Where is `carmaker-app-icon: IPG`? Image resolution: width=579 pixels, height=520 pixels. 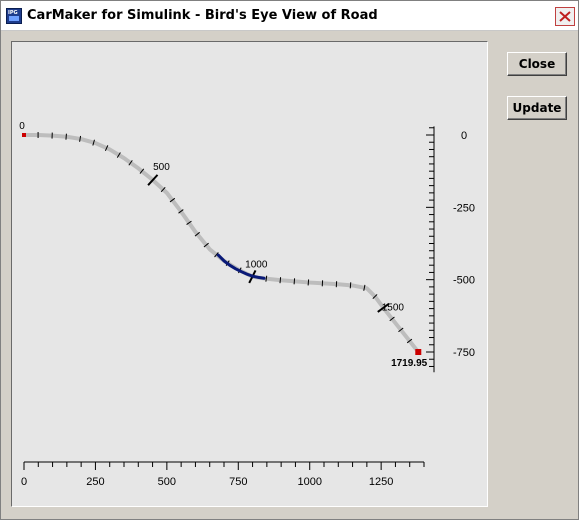
carmaker-app-icon: IPG is located at coordinates (14, 16).